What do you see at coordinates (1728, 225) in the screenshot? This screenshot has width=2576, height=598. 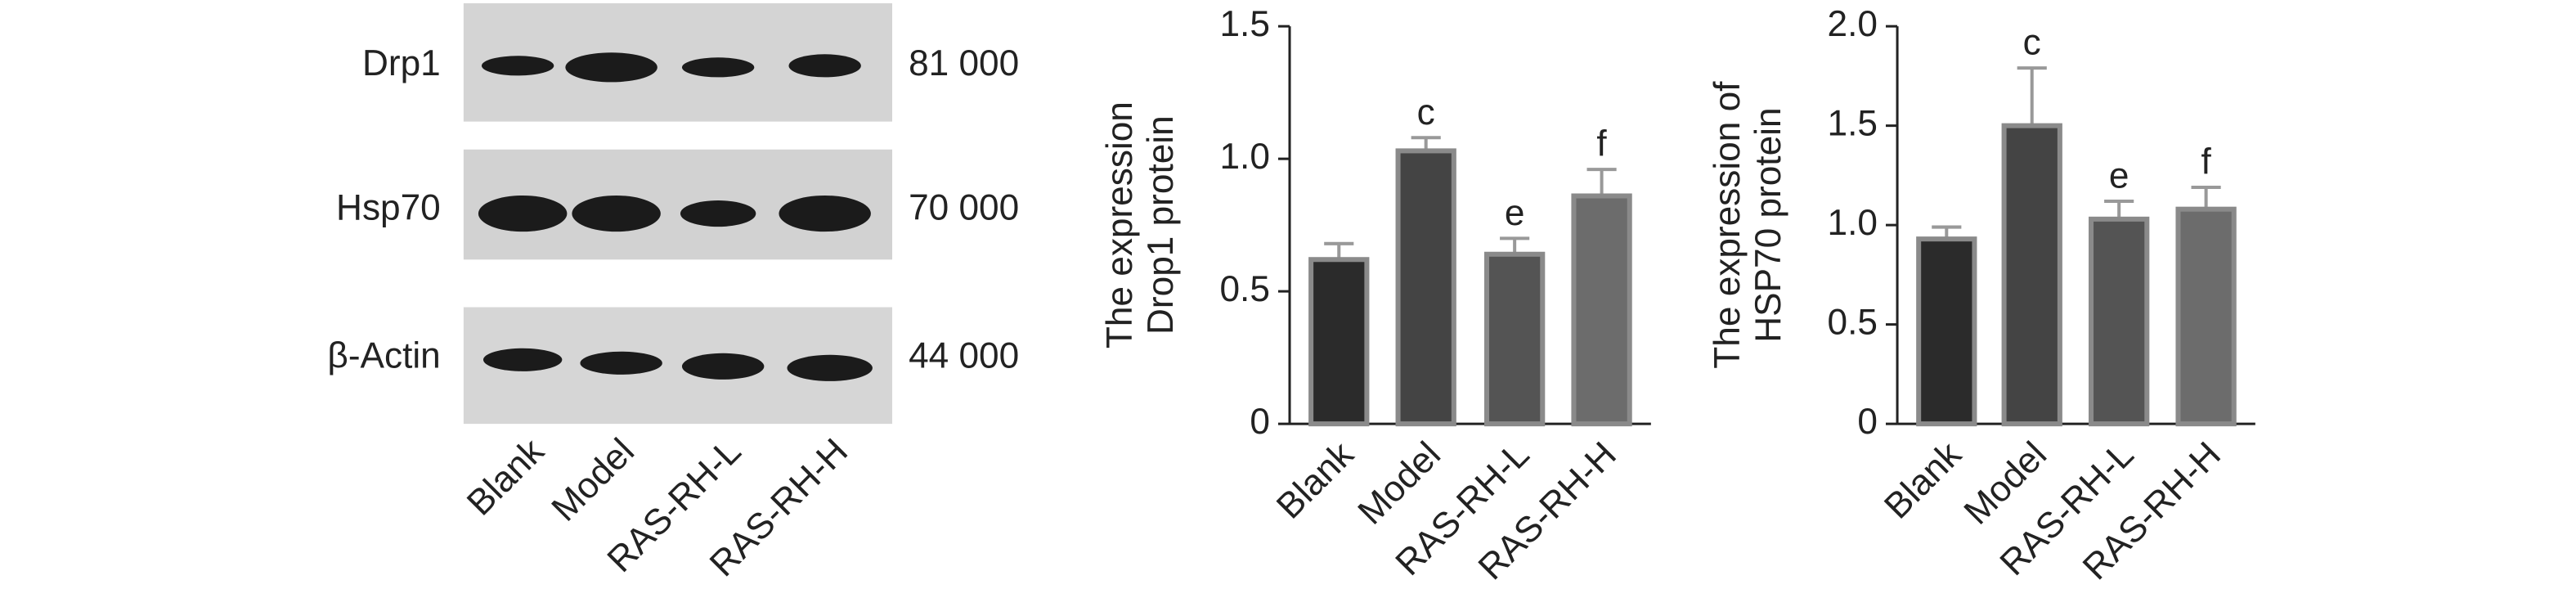 I see `y-axis-label: The expression of` at bounding box center [1728, 225].